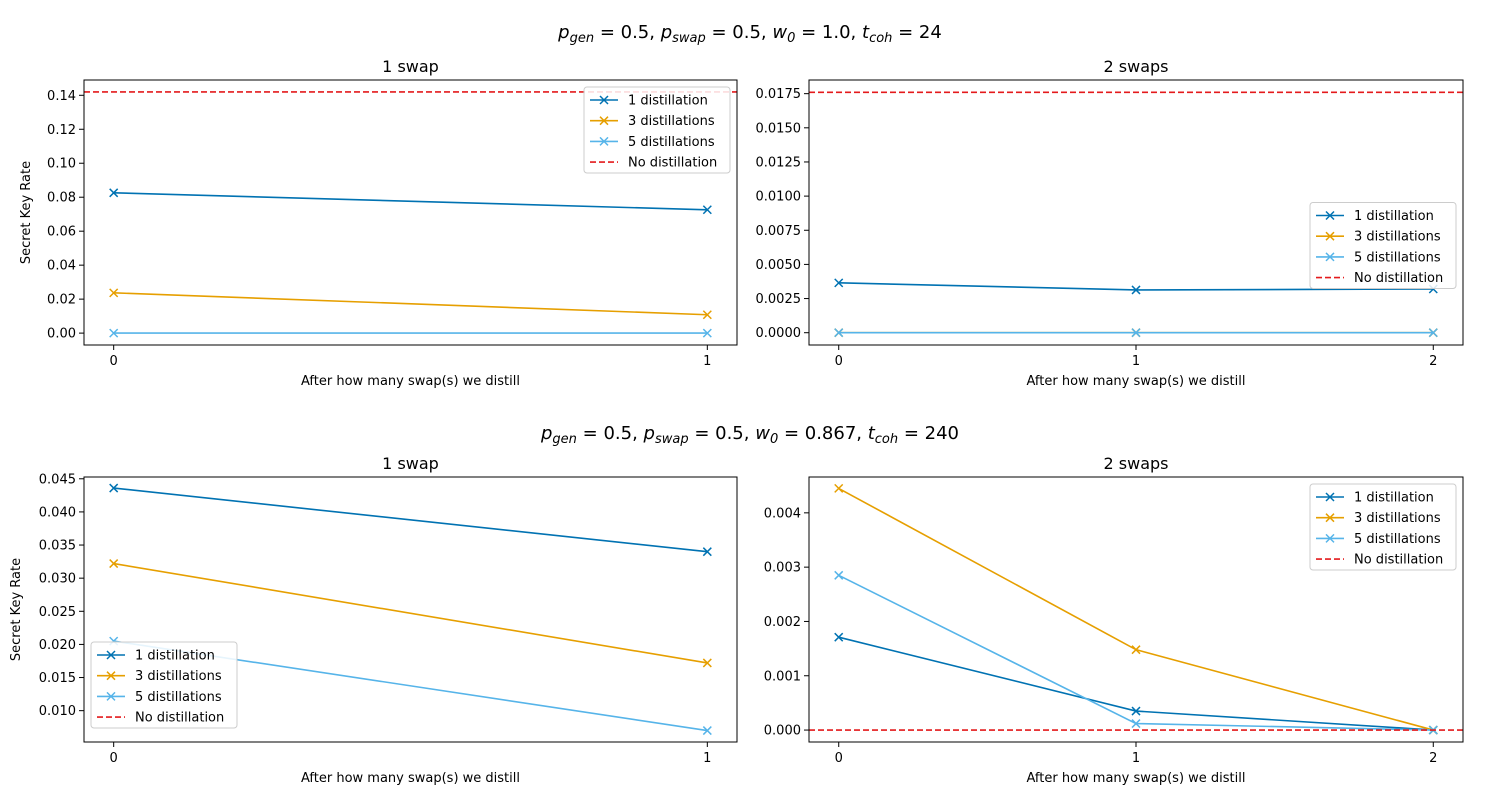 The width and height of the screenshot is (1500, 800). I want to click on y-tick-label: 0.0150, so click(779, 128).